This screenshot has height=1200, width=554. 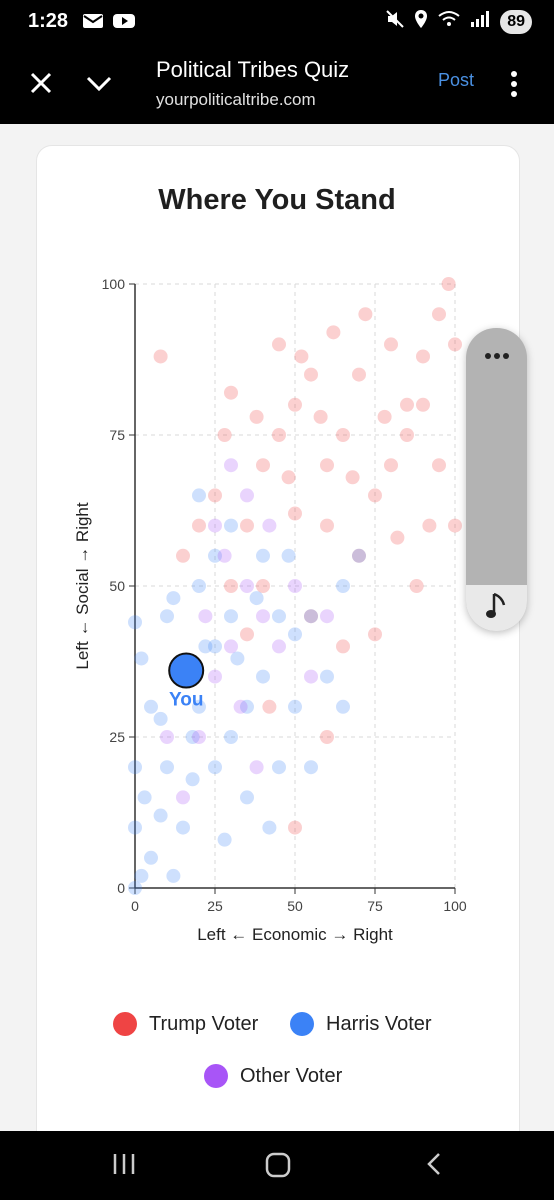 I want to click on y-tick-label: 50, so click(x=117, y=586).